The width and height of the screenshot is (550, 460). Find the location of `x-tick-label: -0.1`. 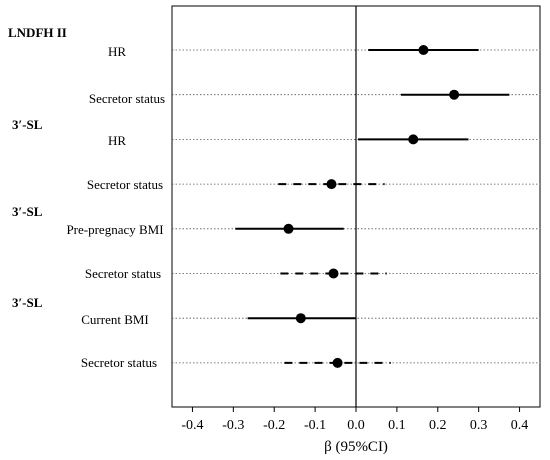

x-tick-label: -0.1 is located at coordinates (315, 425).